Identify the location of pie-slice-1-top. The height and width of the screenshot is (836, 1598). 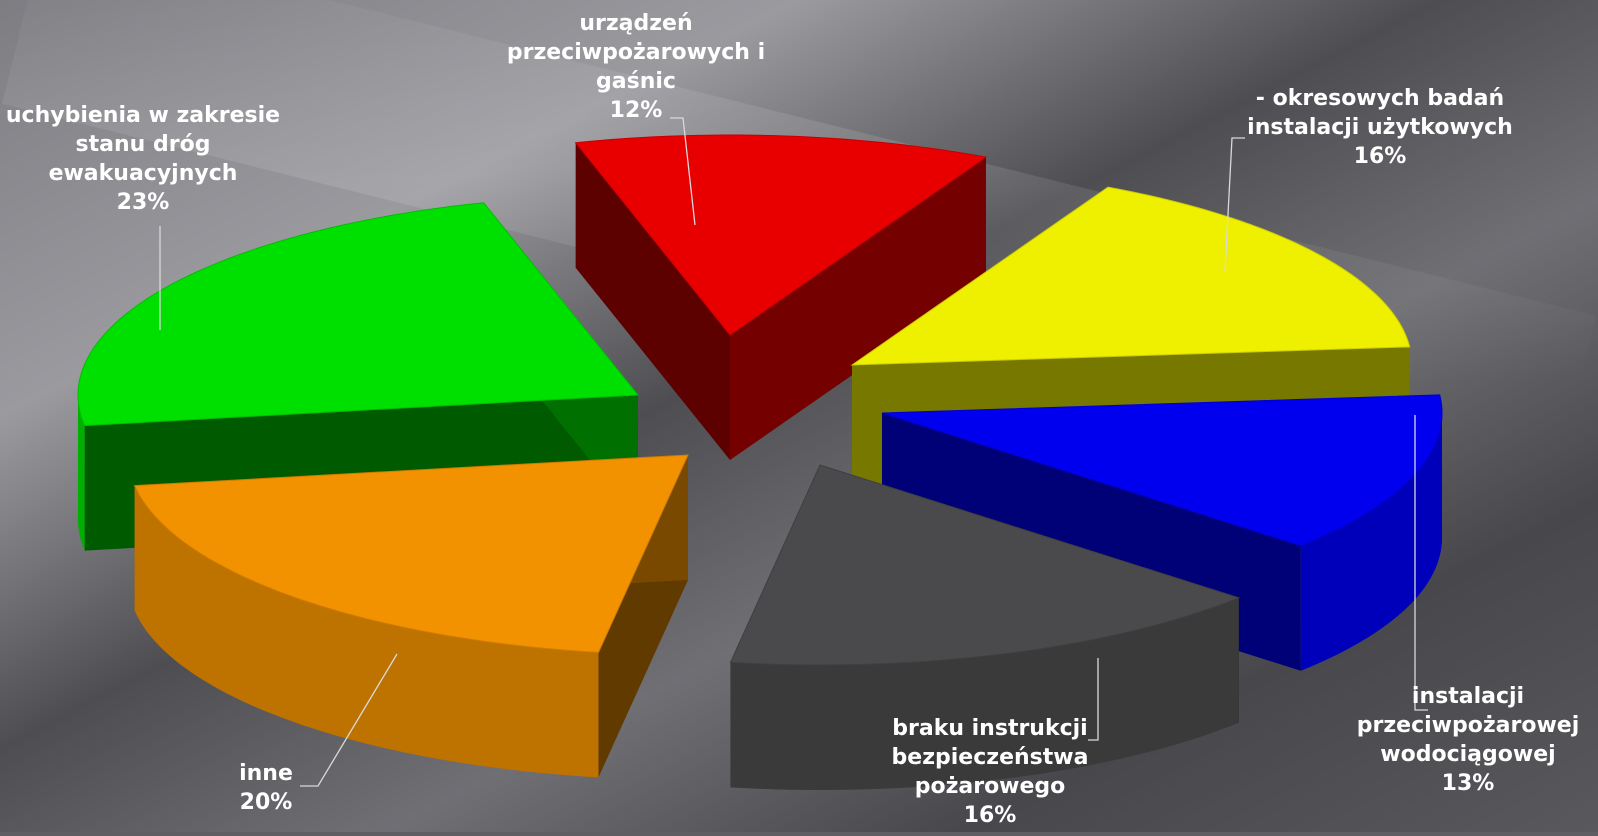
(781, 235).